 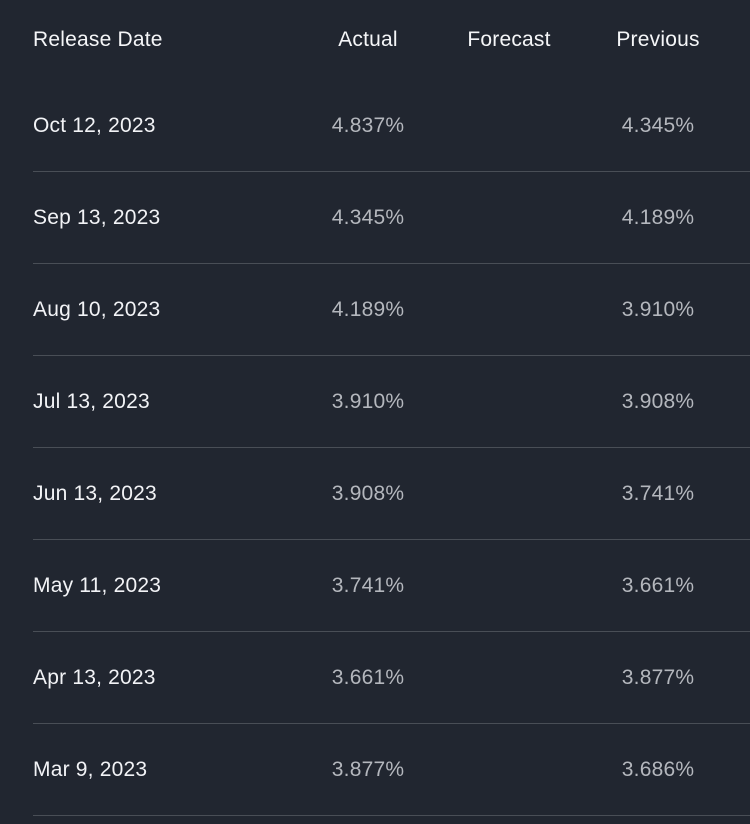 What do you see at coordinates (368, 125) in the screenshot?
I see `actual-cell: 4.837%` at bounding box center [368, 125].